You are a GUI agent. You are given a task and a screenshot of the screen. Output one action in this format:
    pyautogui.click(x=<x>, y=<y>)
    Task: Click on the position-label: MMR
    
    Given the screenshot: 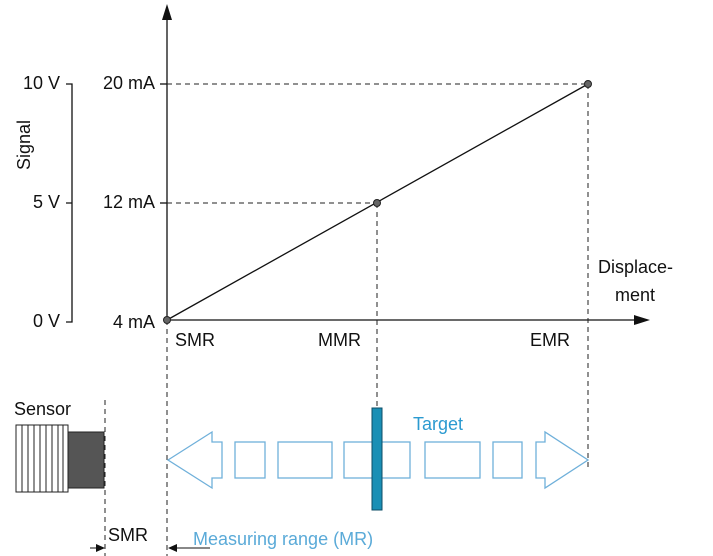 What is the action you would take?
    pyautogui.click(x=339, y=340)
    